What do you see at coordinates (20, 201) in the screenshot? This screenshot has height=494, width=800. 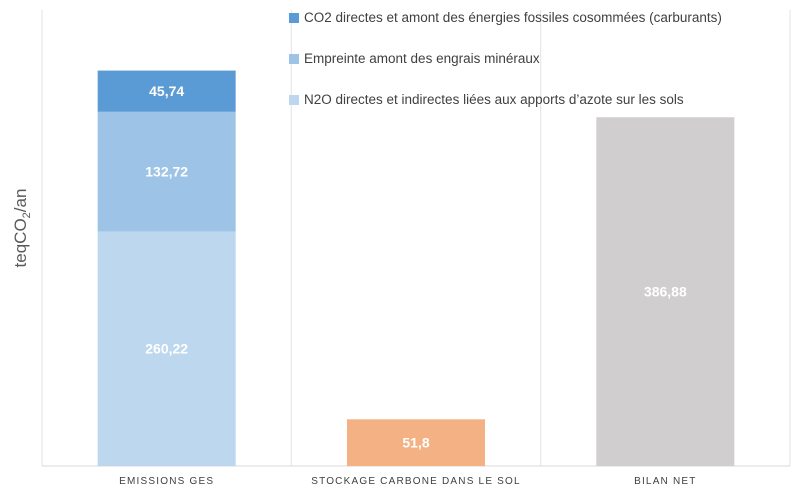 I see `y-axis-label-suffix: /an` at bounding box center [20, 201].